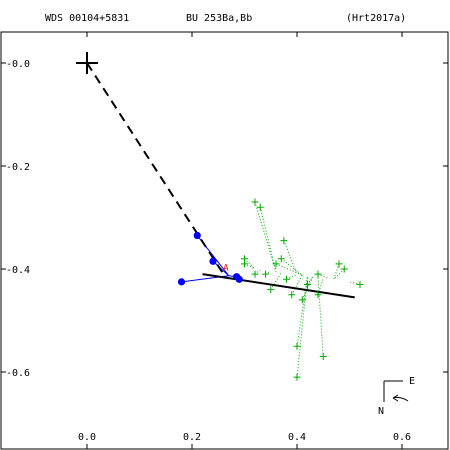 The image size is (450, 450). Describe the element at coordinates (87, 18) in the screenshot. I see `header-wds-id: WDS 00104+5831` at that location.